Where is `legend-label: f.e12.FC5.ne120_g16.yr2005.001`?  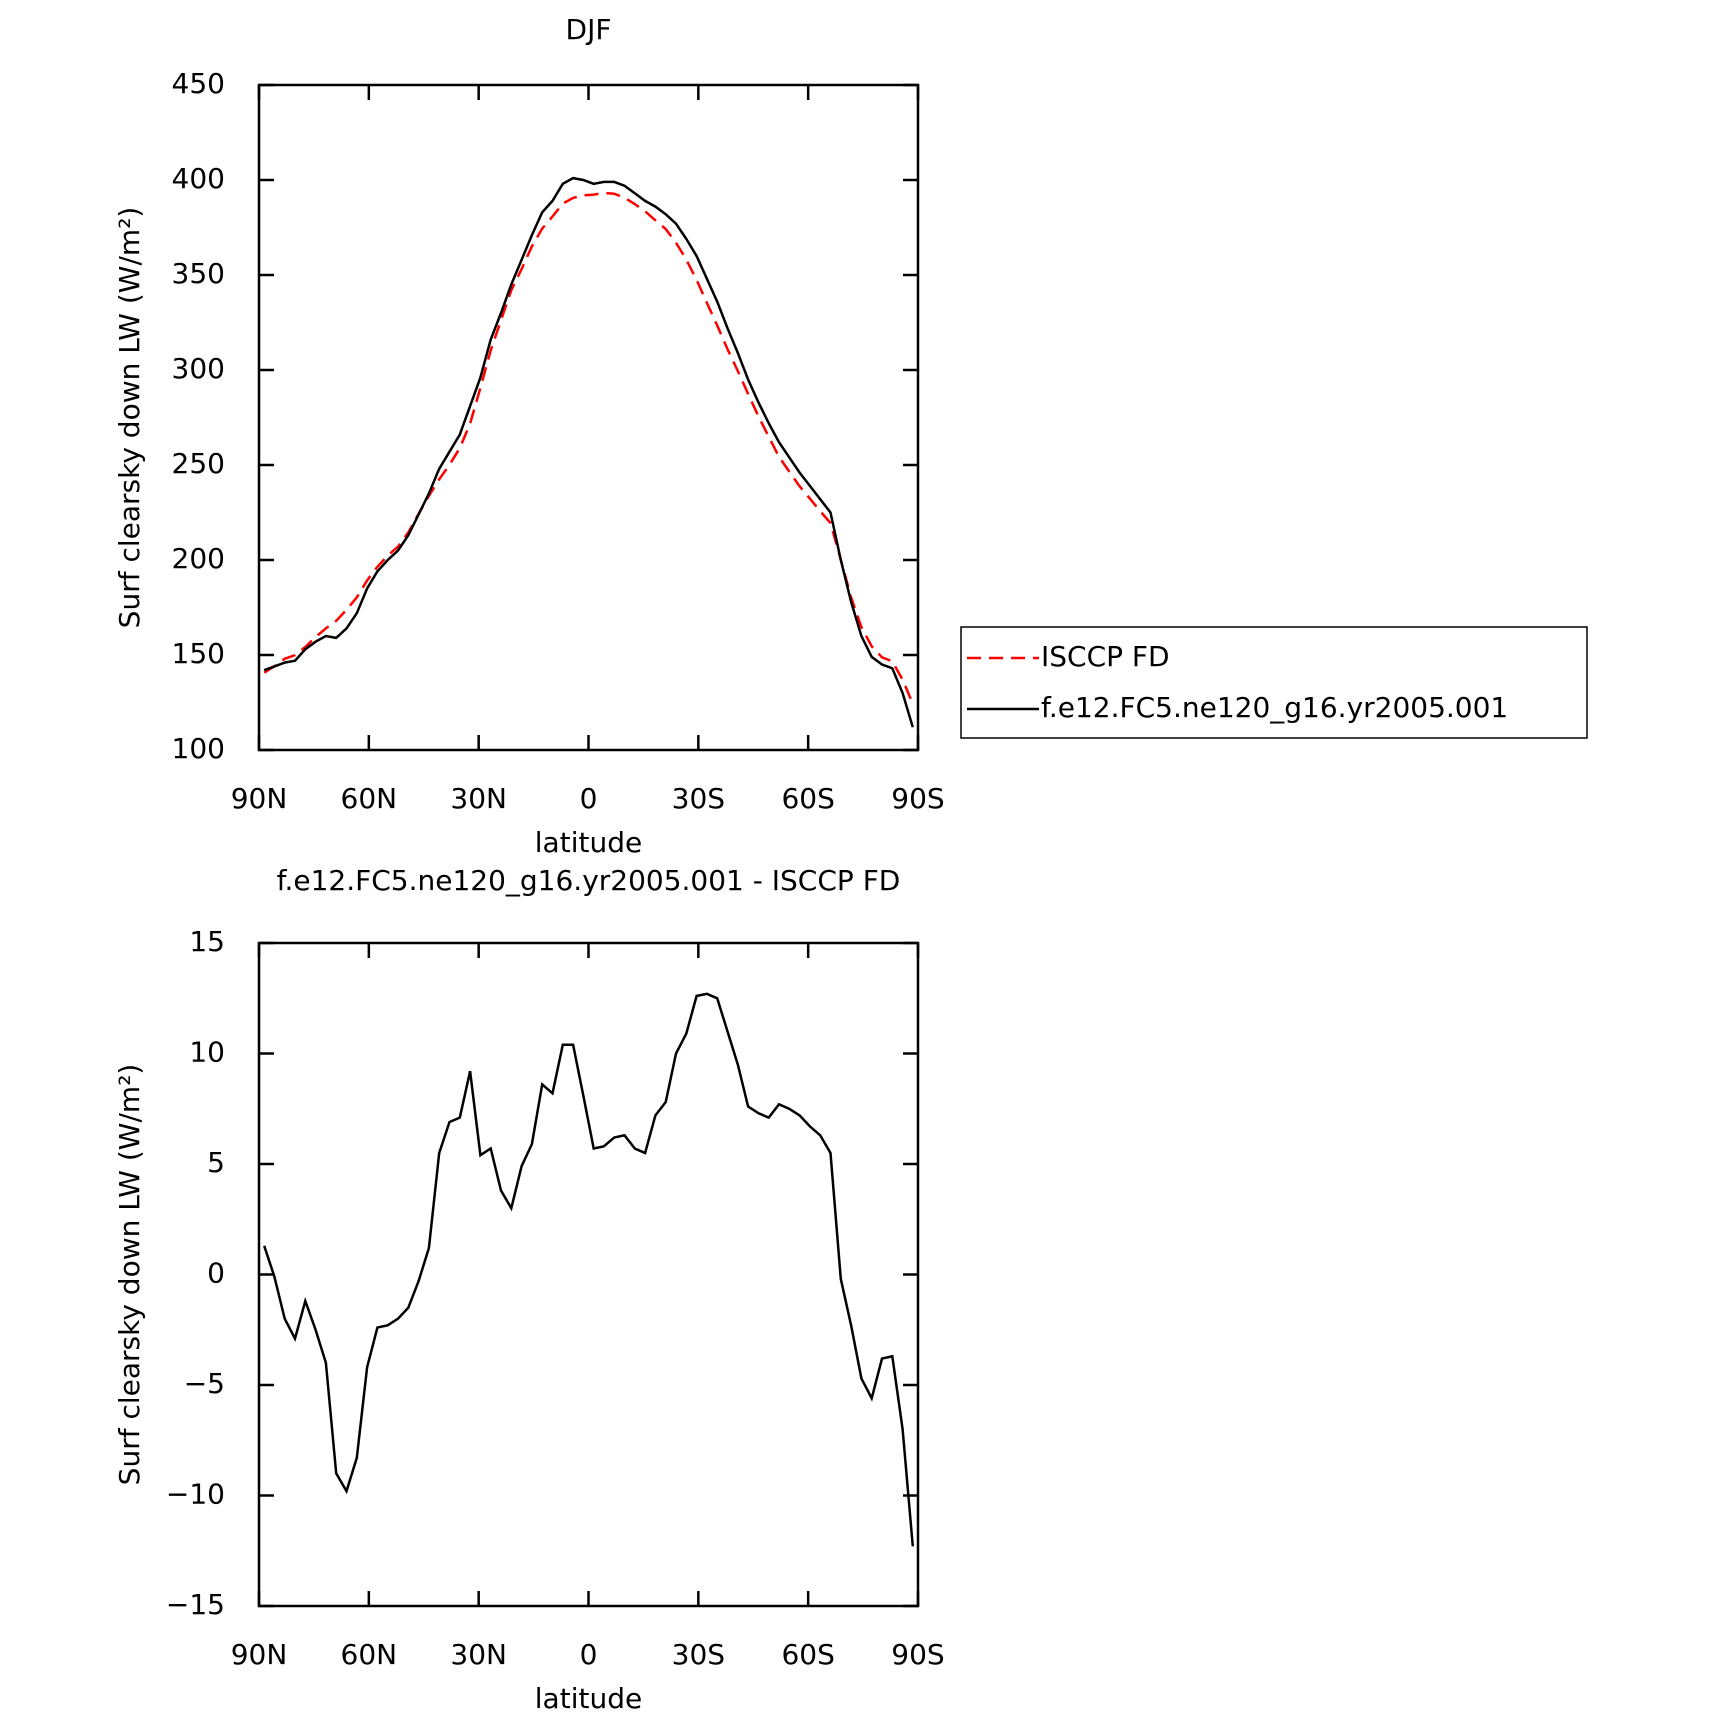 legend-label: f.e12.FC5.ne120_g16.yr2005.001 is located at coordinates (1274, 707).